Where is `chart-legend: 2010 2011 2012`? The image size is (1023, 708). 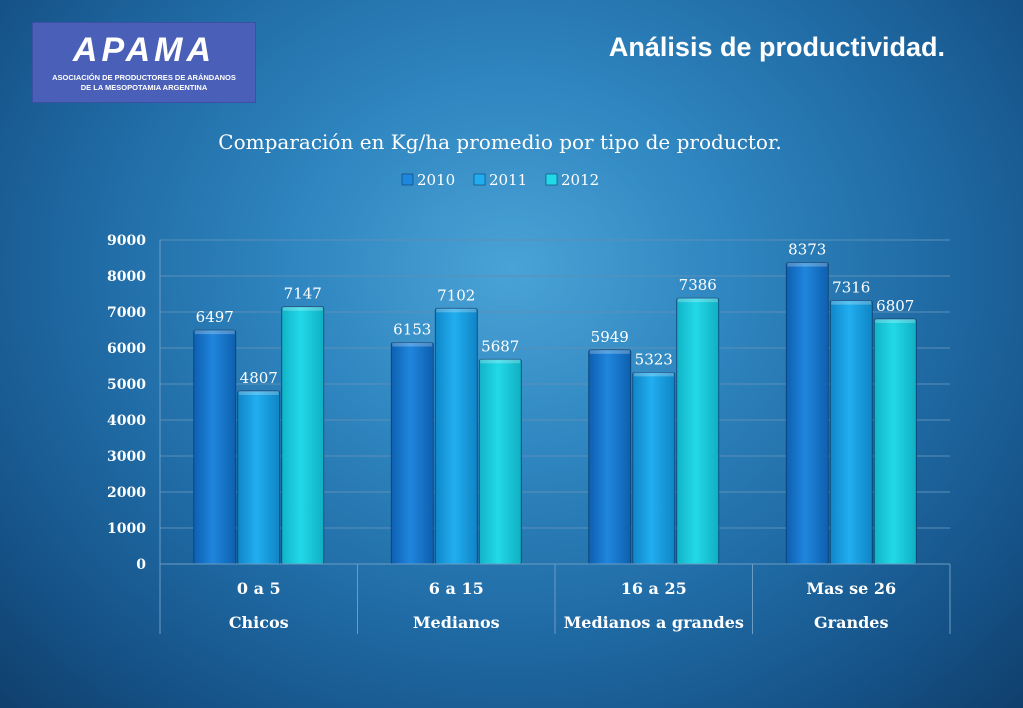
chart-legend: 2010 2011 2012 is located at coordinates (500, 180).